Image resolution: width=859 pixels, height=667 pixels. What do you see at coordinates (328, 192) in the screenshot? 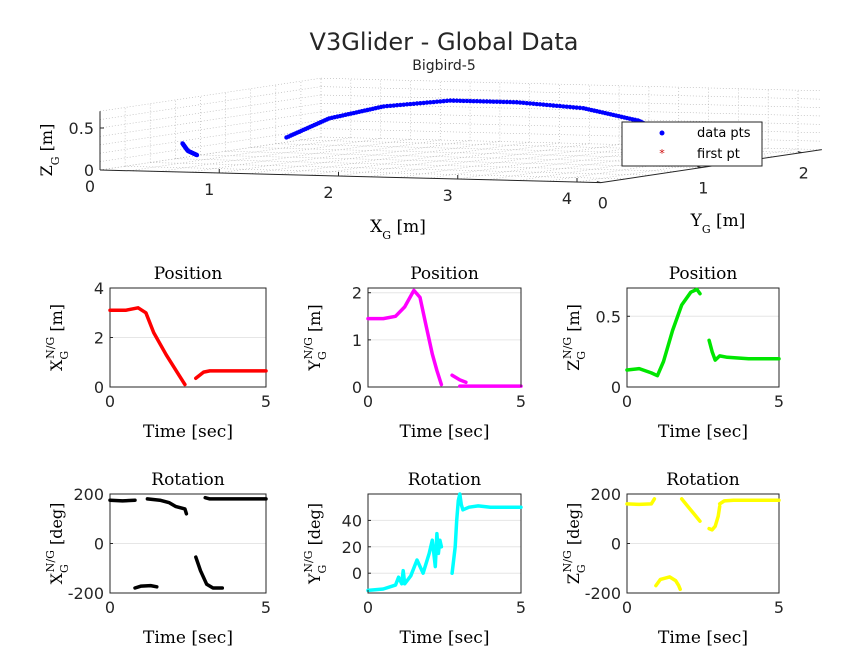
I see `3d-x-tick-label: 2` at bounding box center [328, 192].